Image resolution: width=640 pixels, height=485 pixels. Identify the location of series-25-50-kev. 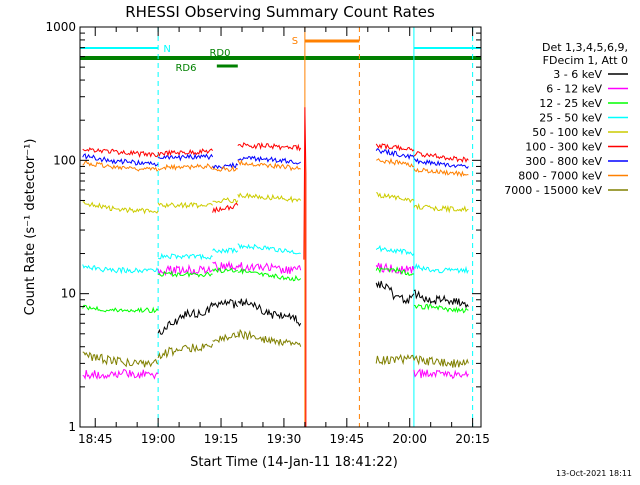
(275, 259).